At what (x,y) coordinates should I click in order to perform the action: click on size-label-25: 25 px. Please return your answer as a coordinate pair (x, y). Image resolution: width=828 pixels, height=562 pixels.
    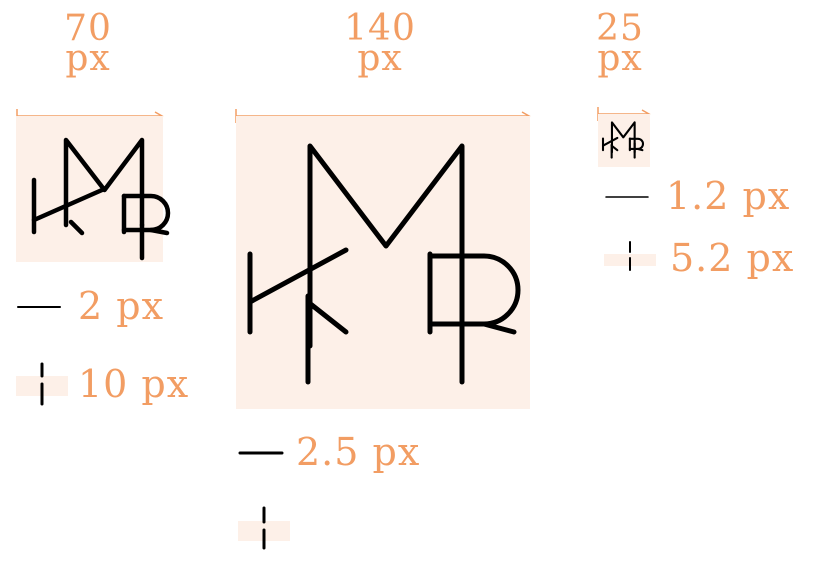
    Looking at the image, I should click on (620, 43).